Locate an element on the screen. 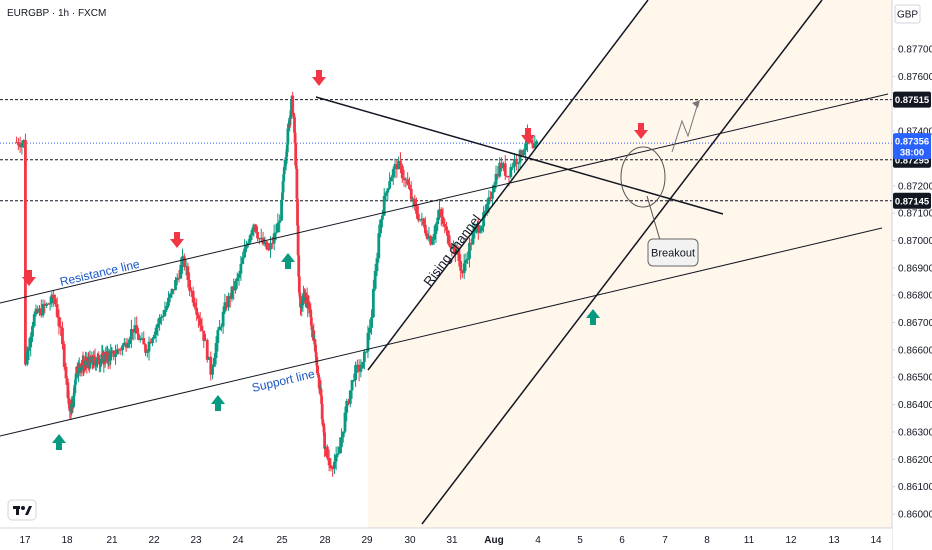 This screenshot has width=932, height=550. y-tick-label: 0.87000 is located at coordinates (915, 241).